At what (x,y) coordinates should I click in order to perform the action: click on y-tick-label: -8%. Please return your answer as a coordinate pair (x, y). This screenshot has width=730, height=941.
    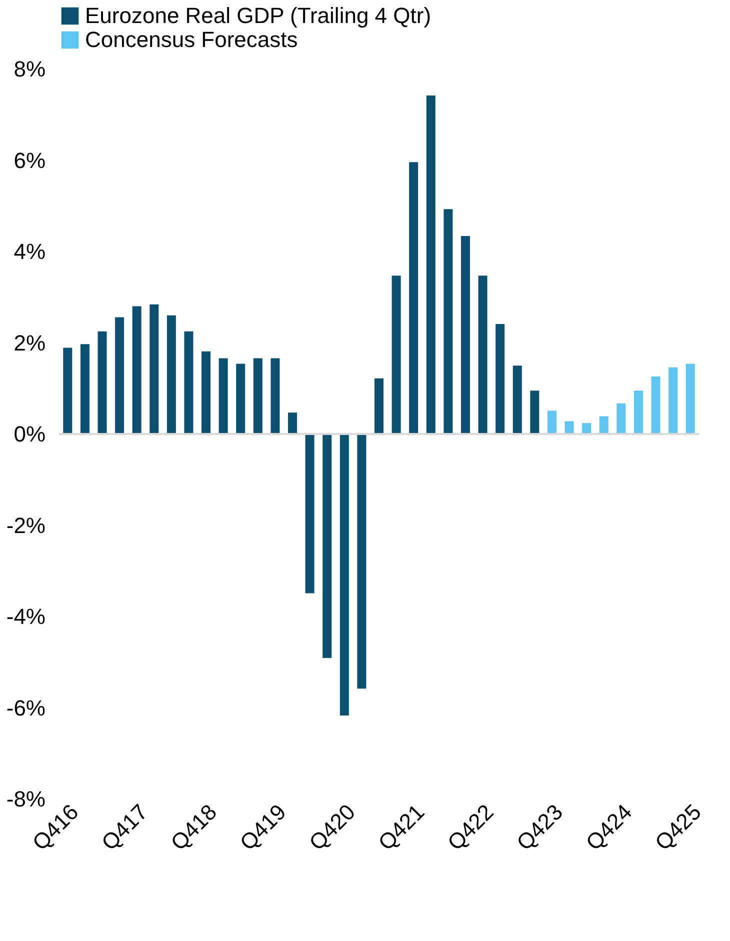
    Looking at the image, I should click on (26, 799).